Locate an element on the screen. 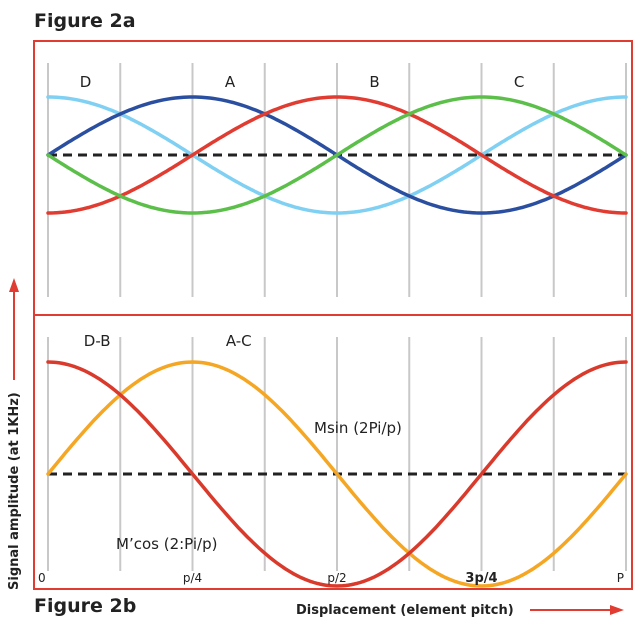 The height and width of the screenshot is (624, 634). x-tick-label: p/2 is located at coordinates (336, 578).